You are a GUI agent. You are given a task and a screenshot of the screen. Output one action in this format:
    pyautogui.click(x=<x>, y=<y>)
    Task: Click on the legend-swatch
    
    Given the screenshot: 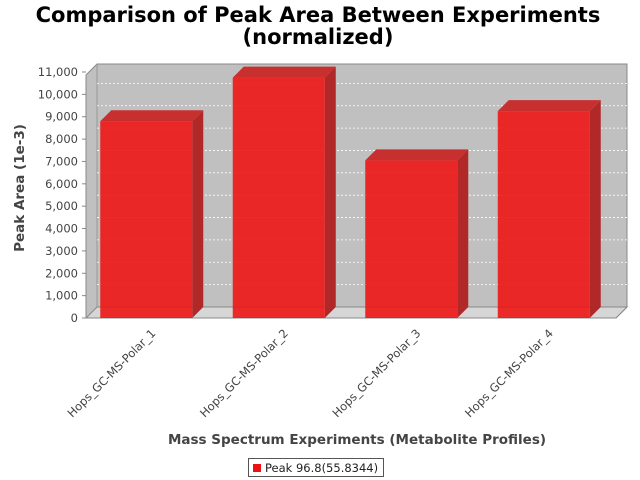 What is the action you would take?
    pyautogui.click(x=257, y=467)
    